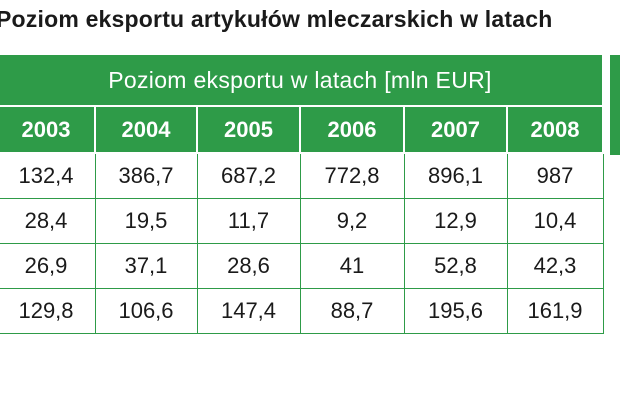 The height and width of the screenshot is (413, 620). What do you see at coordinates (48, 266) in the screenshot?
I see `table-cell: 26,9` at bounding box center [48, 266].